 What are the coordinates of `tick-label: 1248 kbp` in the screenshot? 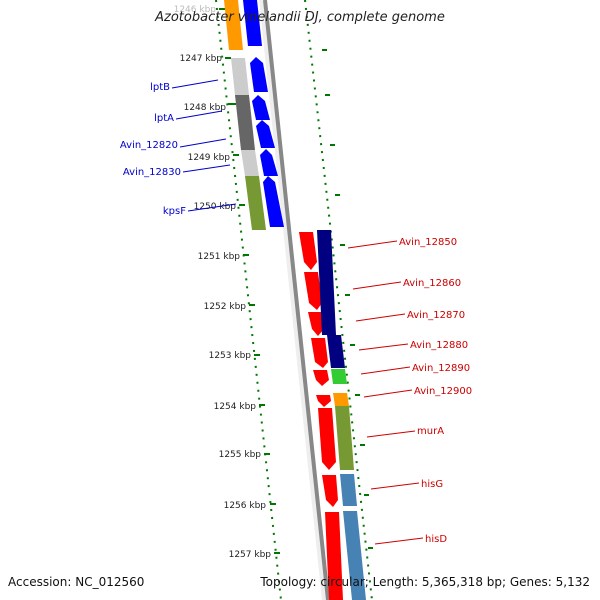 It's located at (205, 108).